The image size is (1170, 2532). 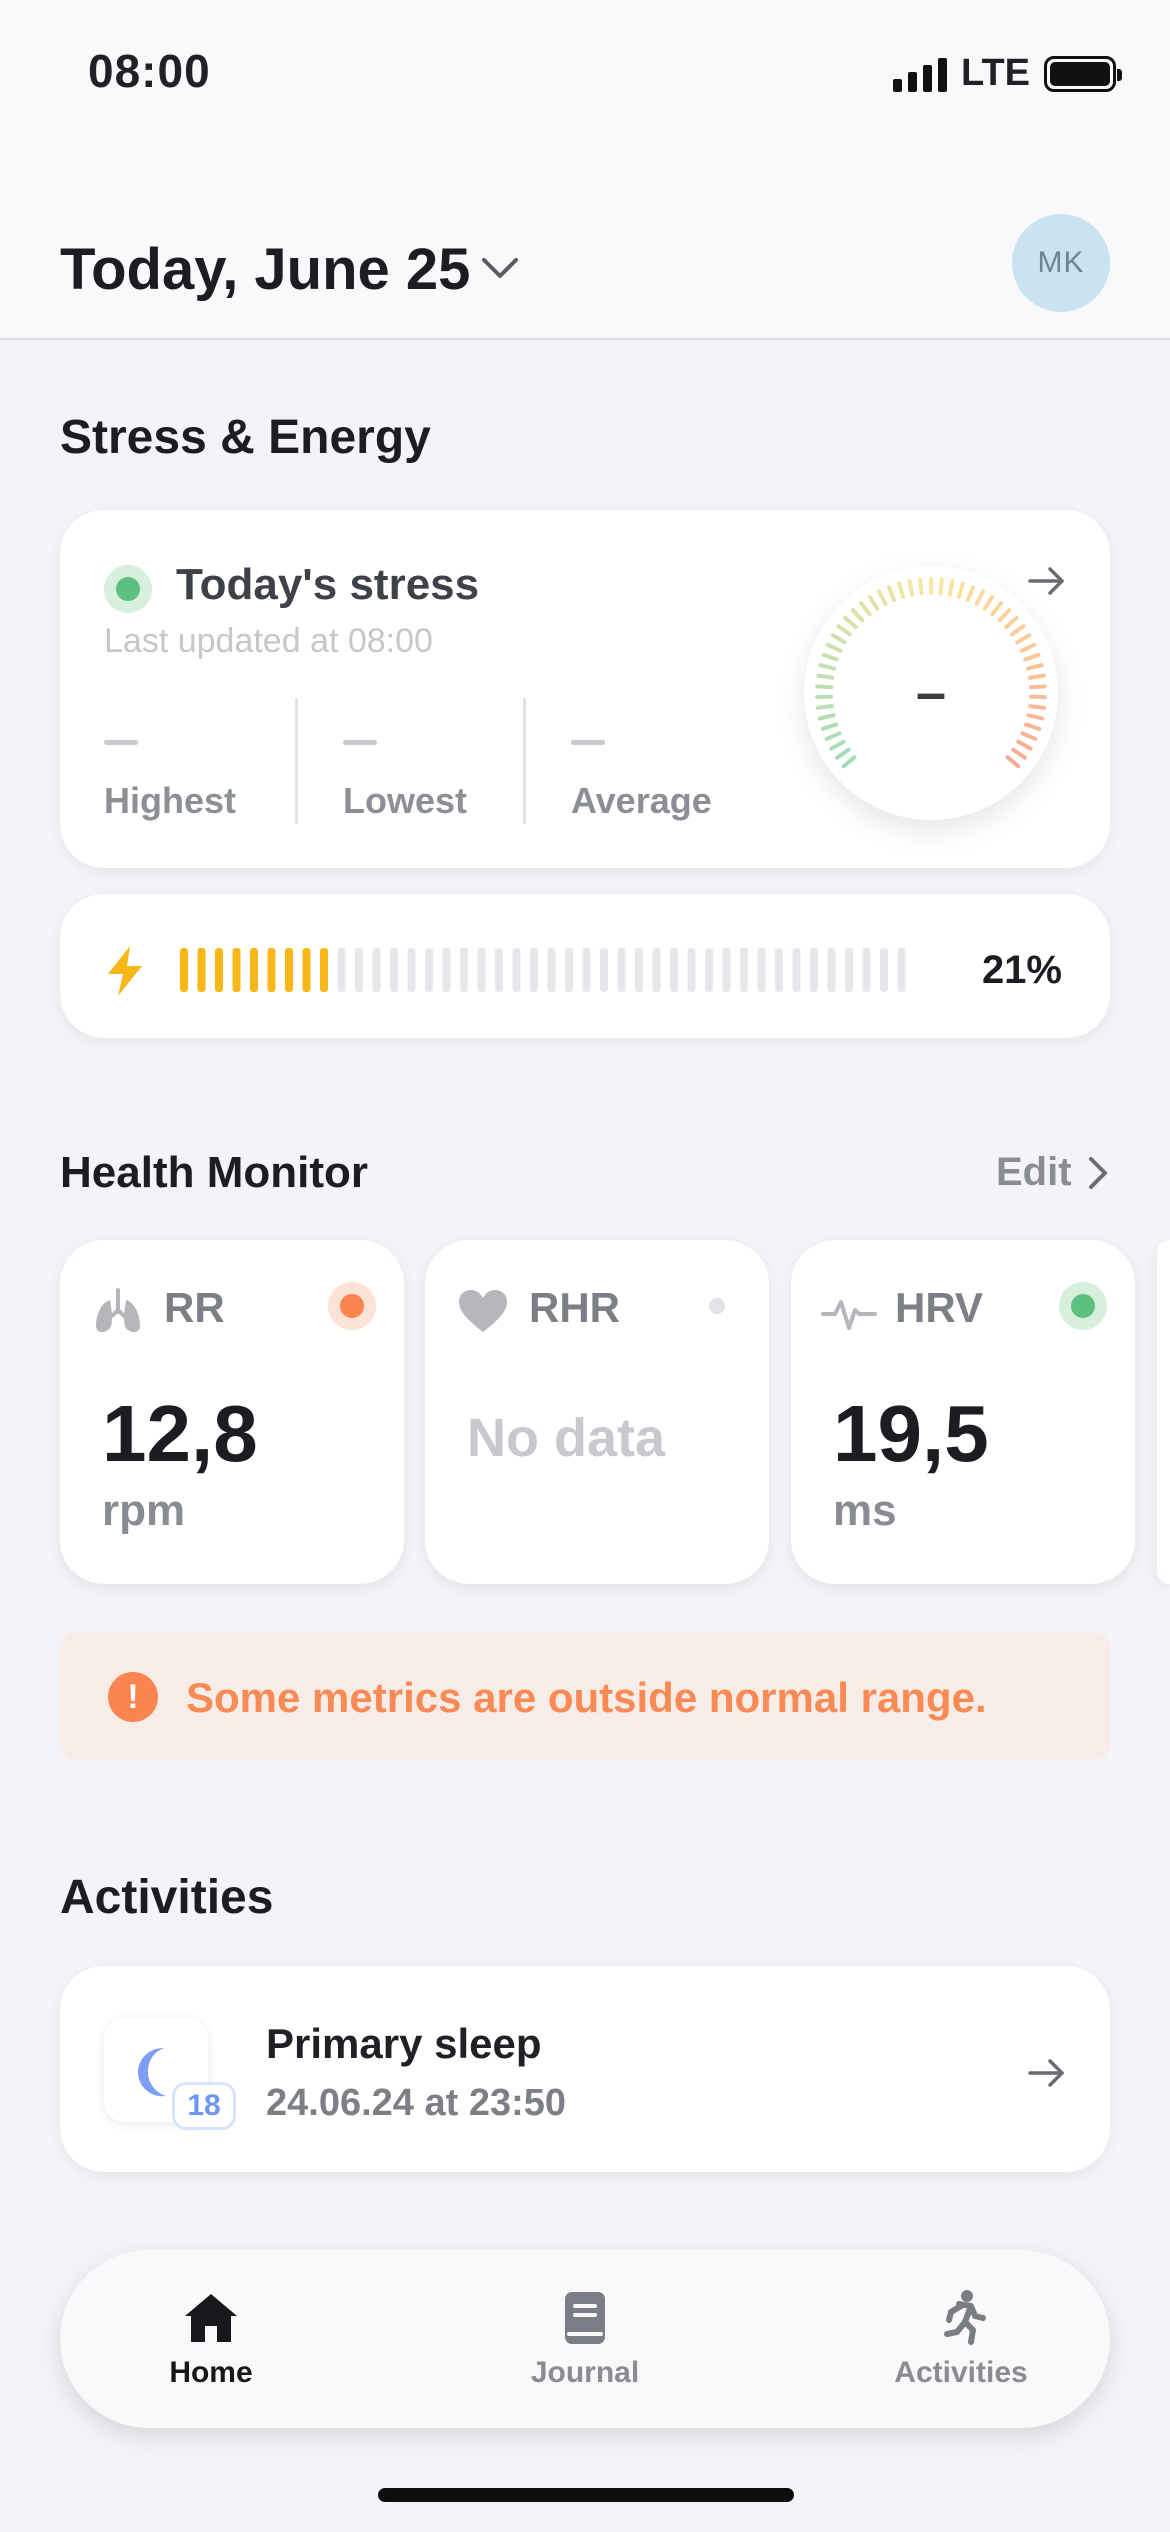 What do you see at coordinates (585, 2069) in the screenshot?
I see `activity-item` at bounding box center [585, 2069].